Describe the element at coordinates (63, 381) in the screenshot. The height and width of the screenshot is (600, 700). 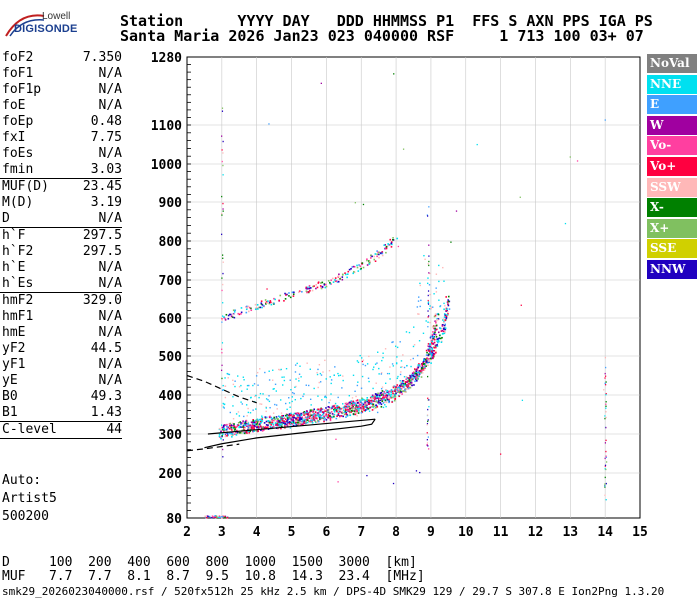
I see `param-row: yE N/A` at that location.